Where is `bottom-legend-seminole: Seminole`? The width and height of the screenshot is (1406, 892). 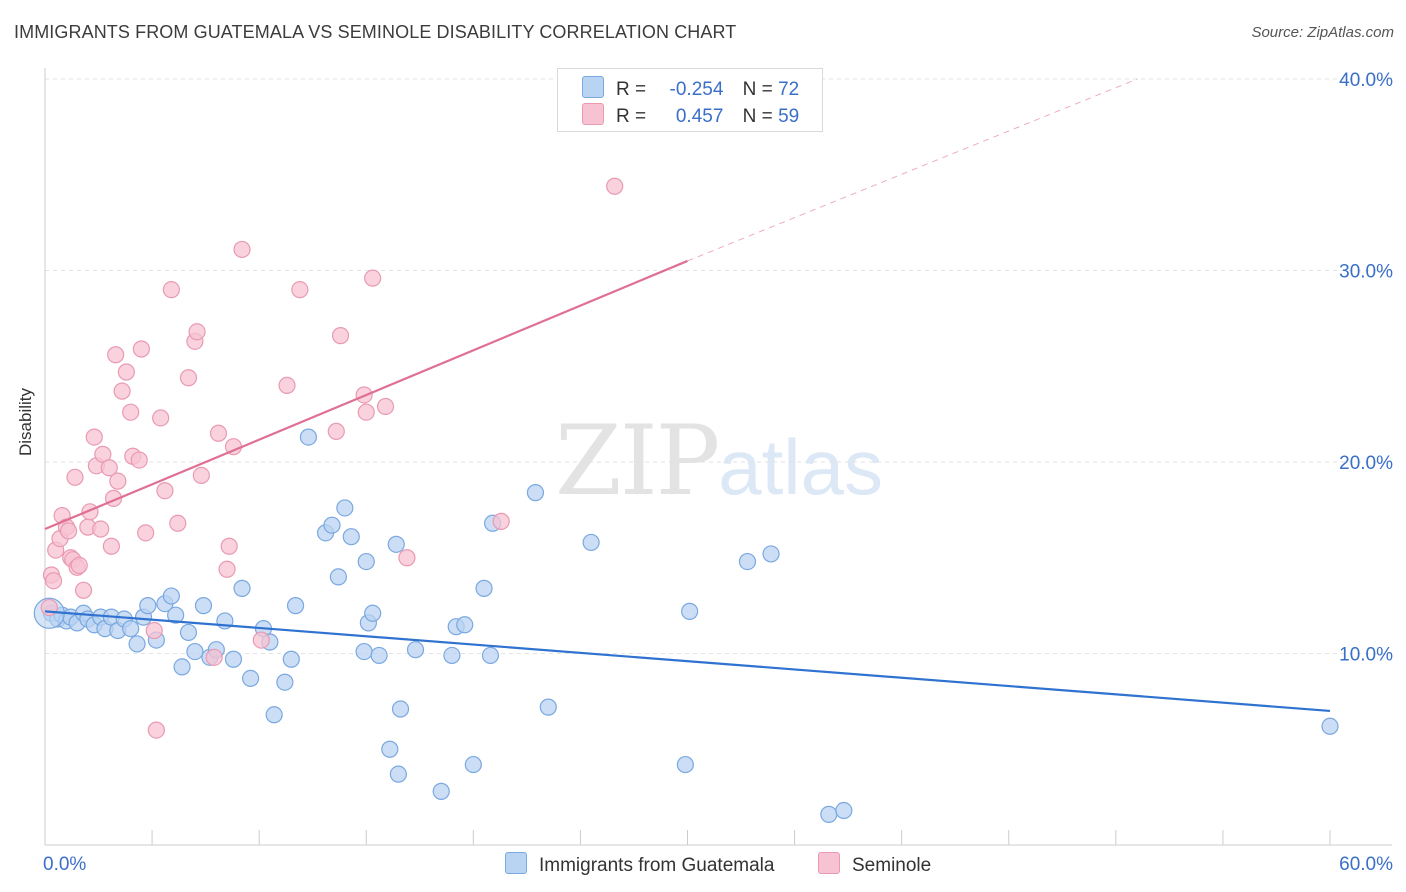
bottom-legend-seminole: Seminole is located at coordinates (874, 864).